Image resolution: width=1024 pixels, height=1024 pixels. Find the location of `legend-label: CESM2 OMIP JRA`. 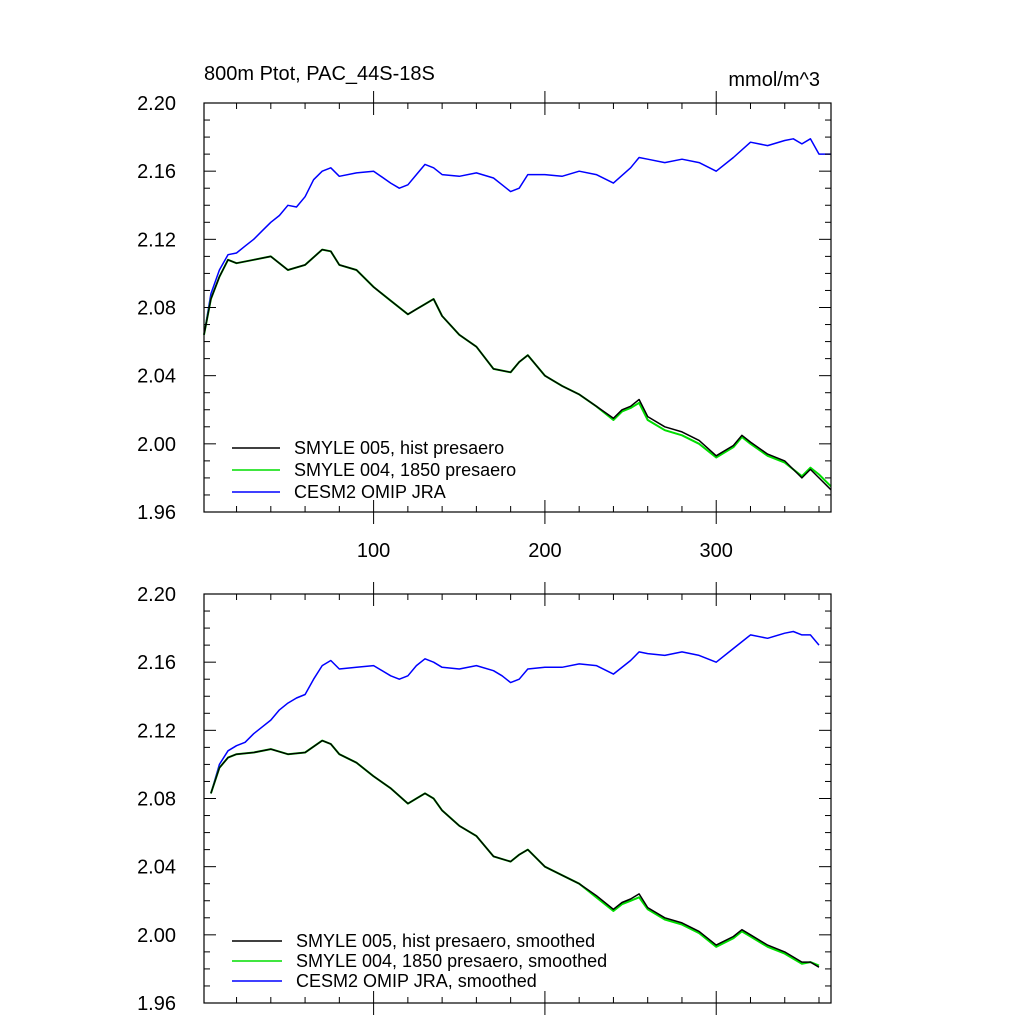

legend-label: CESM2 OMIP JRA is located at coordinates (370, 492).